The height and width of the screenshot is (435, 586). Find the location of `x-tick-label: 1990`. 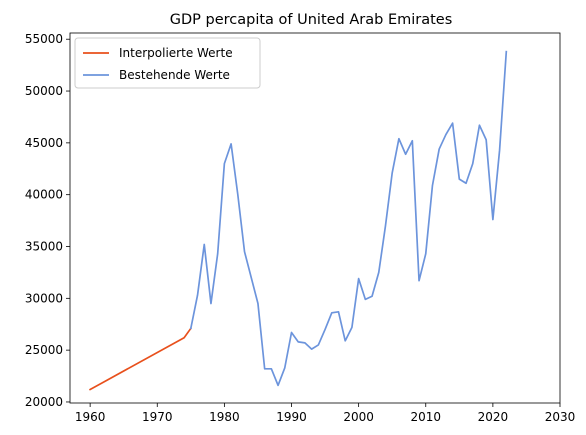

x-tick-label: 1990 is located at coordinates (291, 417).